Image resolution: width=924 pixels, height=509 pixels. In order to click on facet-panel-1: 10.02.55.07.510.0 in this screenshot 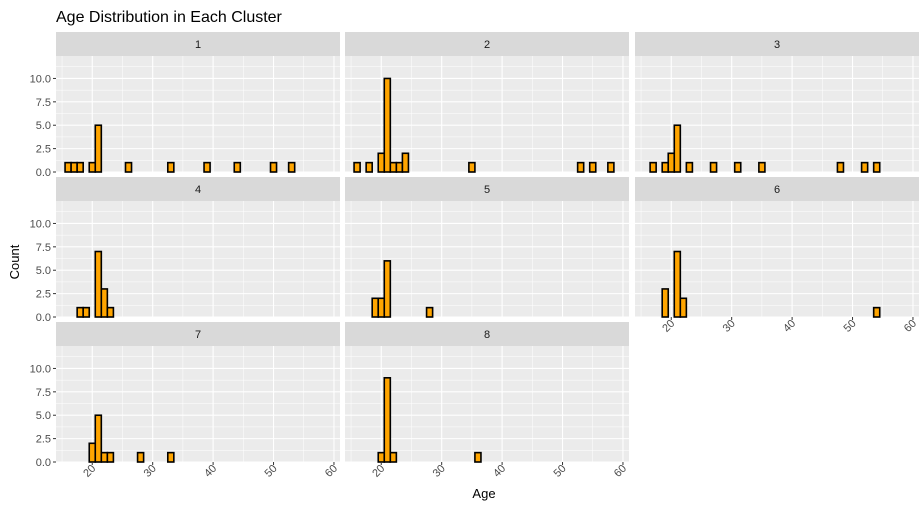, I will do `click(185, 105)`.